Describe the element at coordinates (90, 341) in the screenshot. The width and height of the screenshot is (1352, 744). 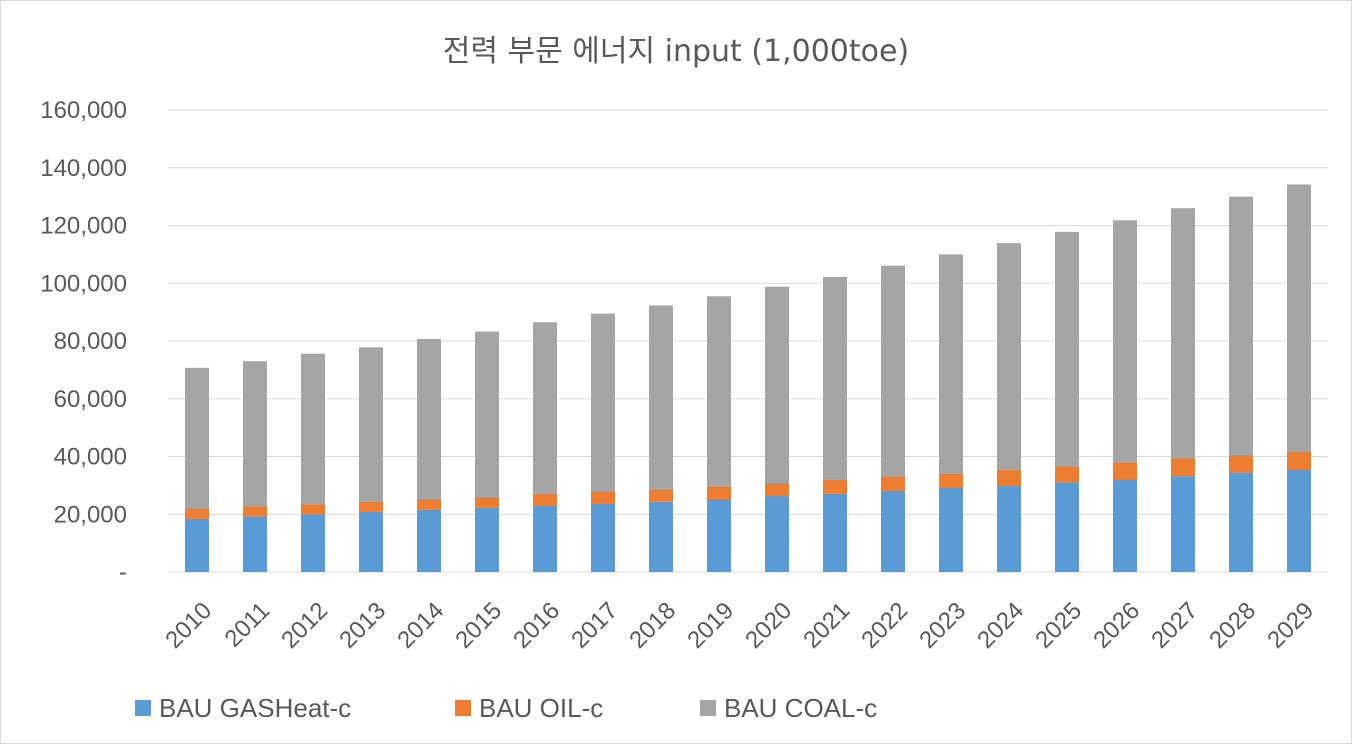
I see `y-tick-label: 80,000` at that location.